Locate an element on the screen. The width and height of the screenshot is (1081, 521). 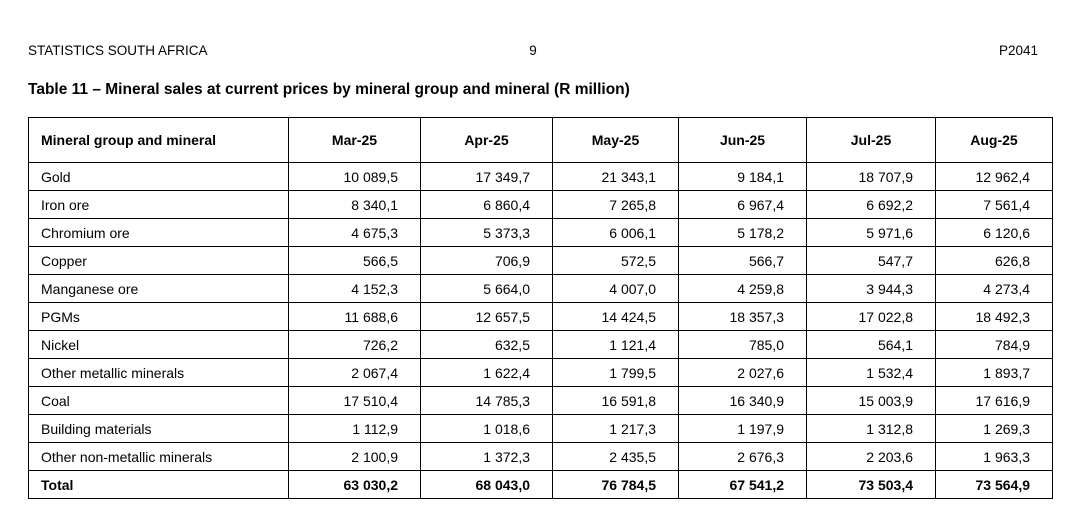
cell-value: 12 657,5 is located at coordinates (486, 316).